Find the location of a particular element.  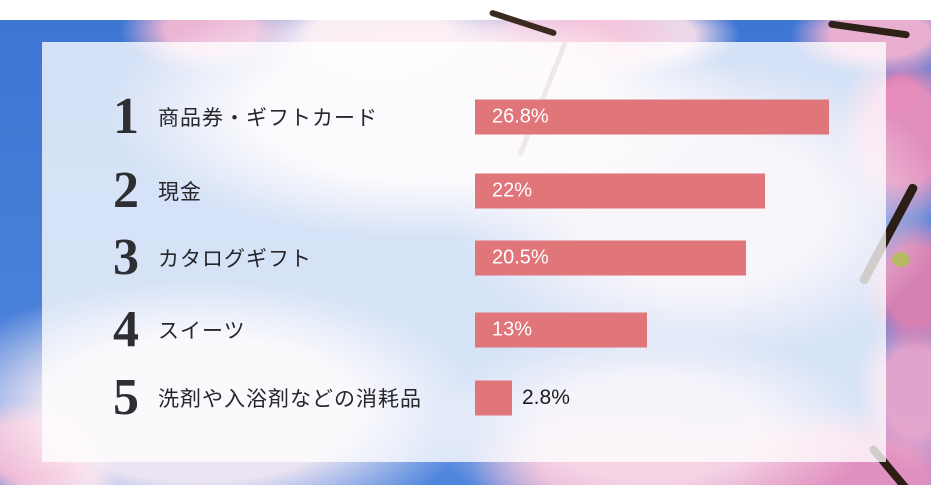

category-label: 商品券・ギフトカード is located at coordinates (268, 118).